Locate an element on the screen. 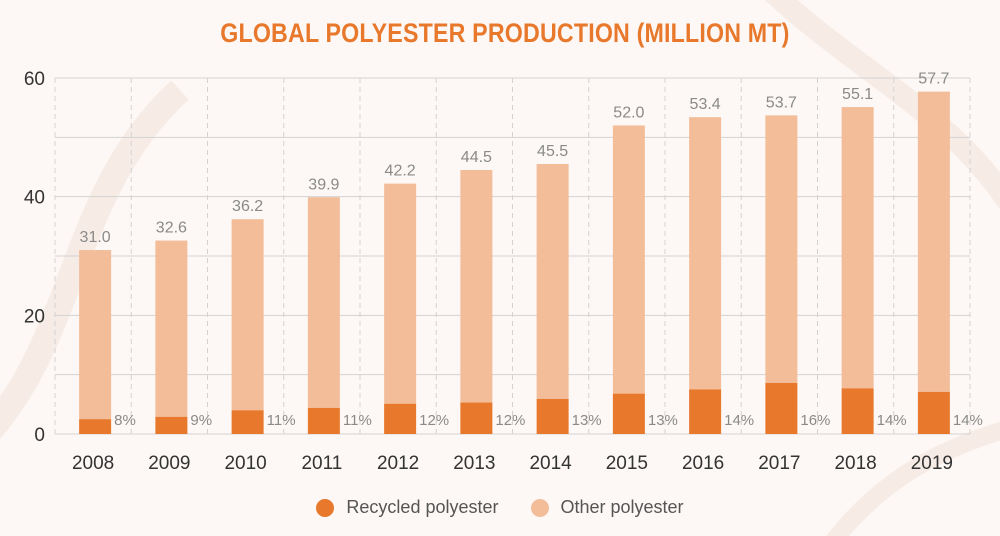  x-tick-label: 2018 is located at coordinates (855, 463).